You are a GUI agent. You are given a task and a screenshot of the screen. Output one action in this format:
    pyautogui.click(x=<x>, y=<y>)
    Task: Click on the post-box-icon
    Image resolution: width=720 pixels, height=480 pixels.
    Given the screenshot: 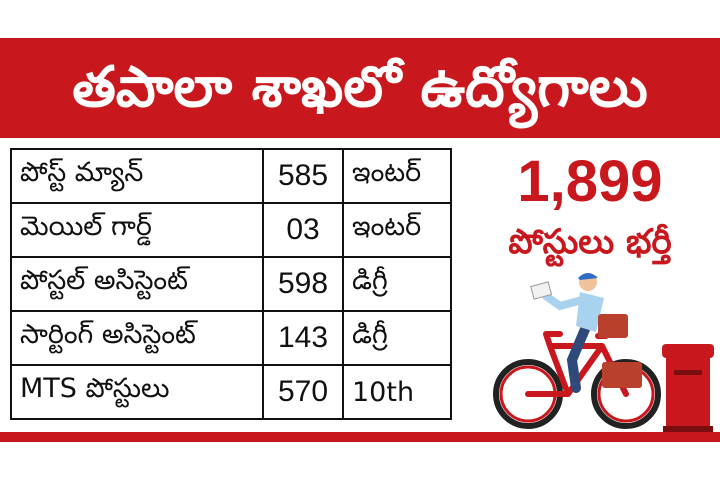 What is the action you would take?
    pyautogui.click(x=688, y=388)
    